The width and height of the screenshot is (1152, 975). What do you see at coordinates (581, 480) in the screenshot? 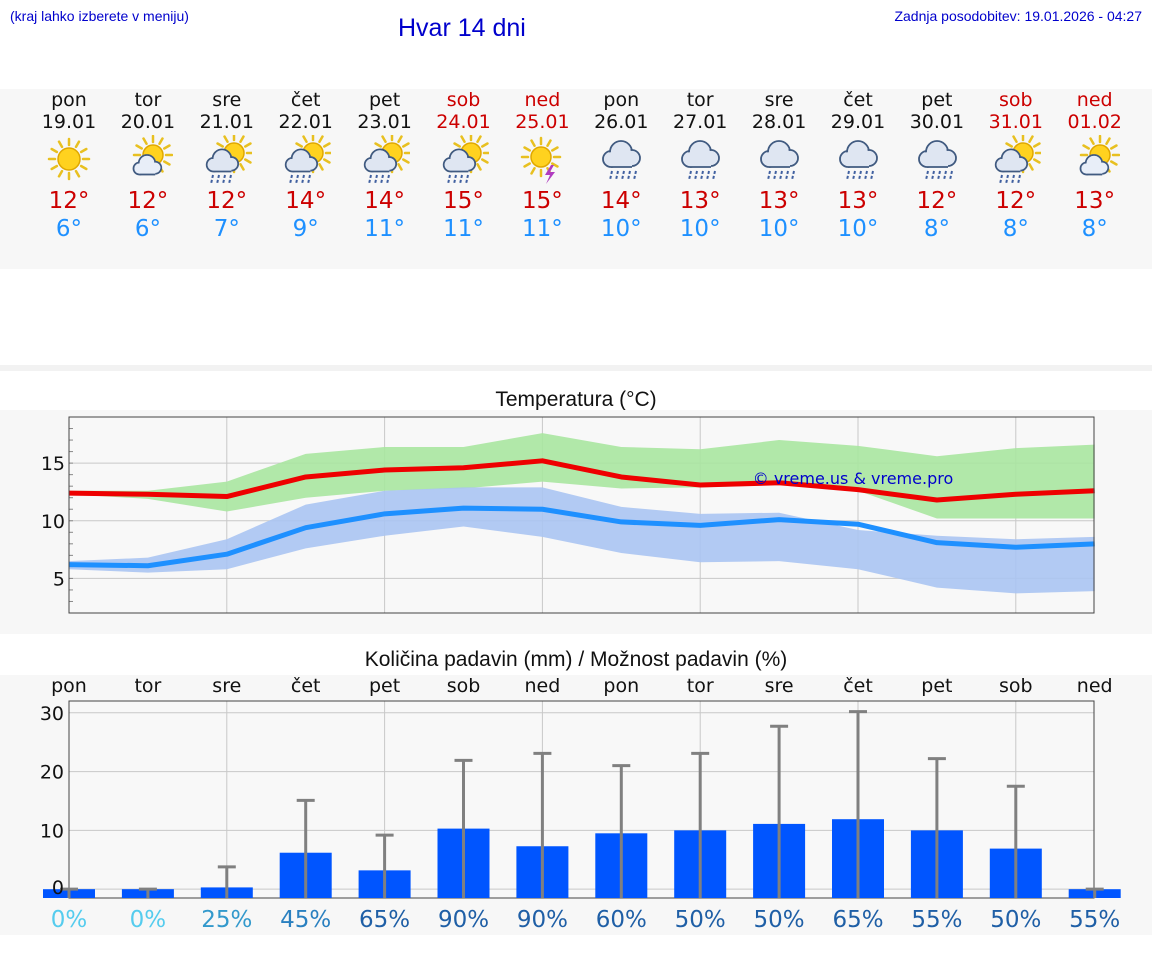
I see `max-temp-line` at bounding box center [581, 480].